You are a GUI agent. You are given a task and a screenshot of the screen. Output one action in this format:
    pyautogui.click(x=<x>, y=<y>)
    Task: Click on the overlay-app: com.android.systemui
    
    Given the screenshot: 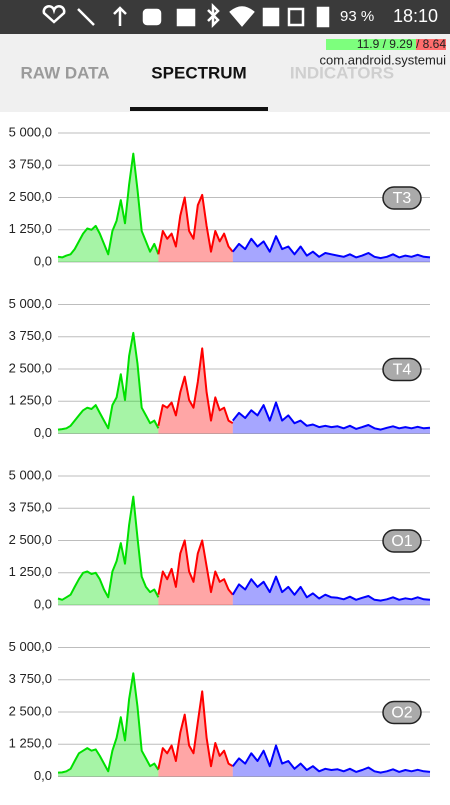 What is the action you would take?
    pyautogui.click(x=383, y=59)
    